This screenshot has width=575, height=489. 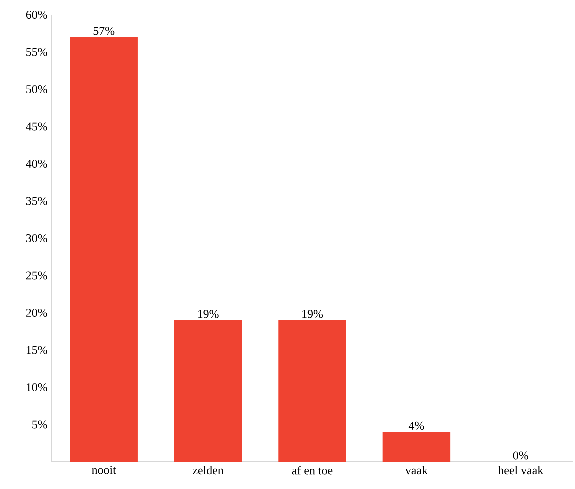 I want to click on data-label: 57%, so click(x=104, y=31).